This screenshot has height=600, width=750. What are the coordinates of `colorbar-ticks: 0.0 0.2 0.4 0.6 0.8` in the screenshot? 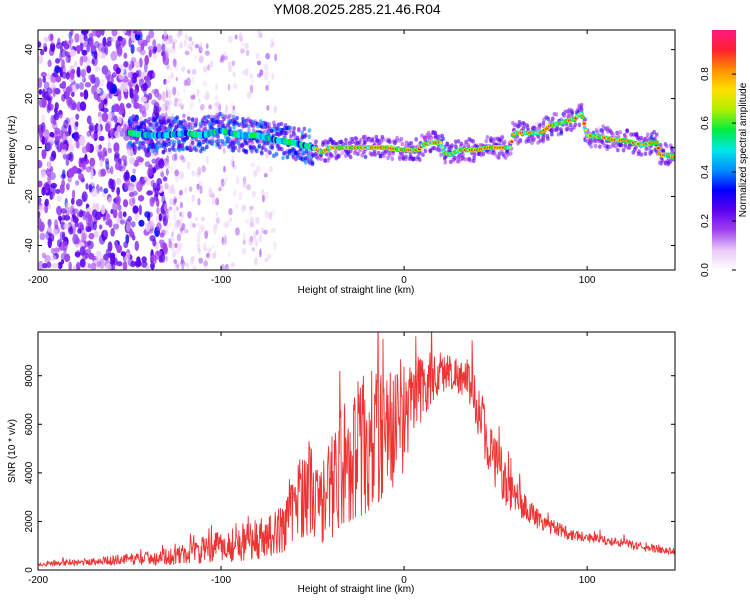 It's located at (718, 172).